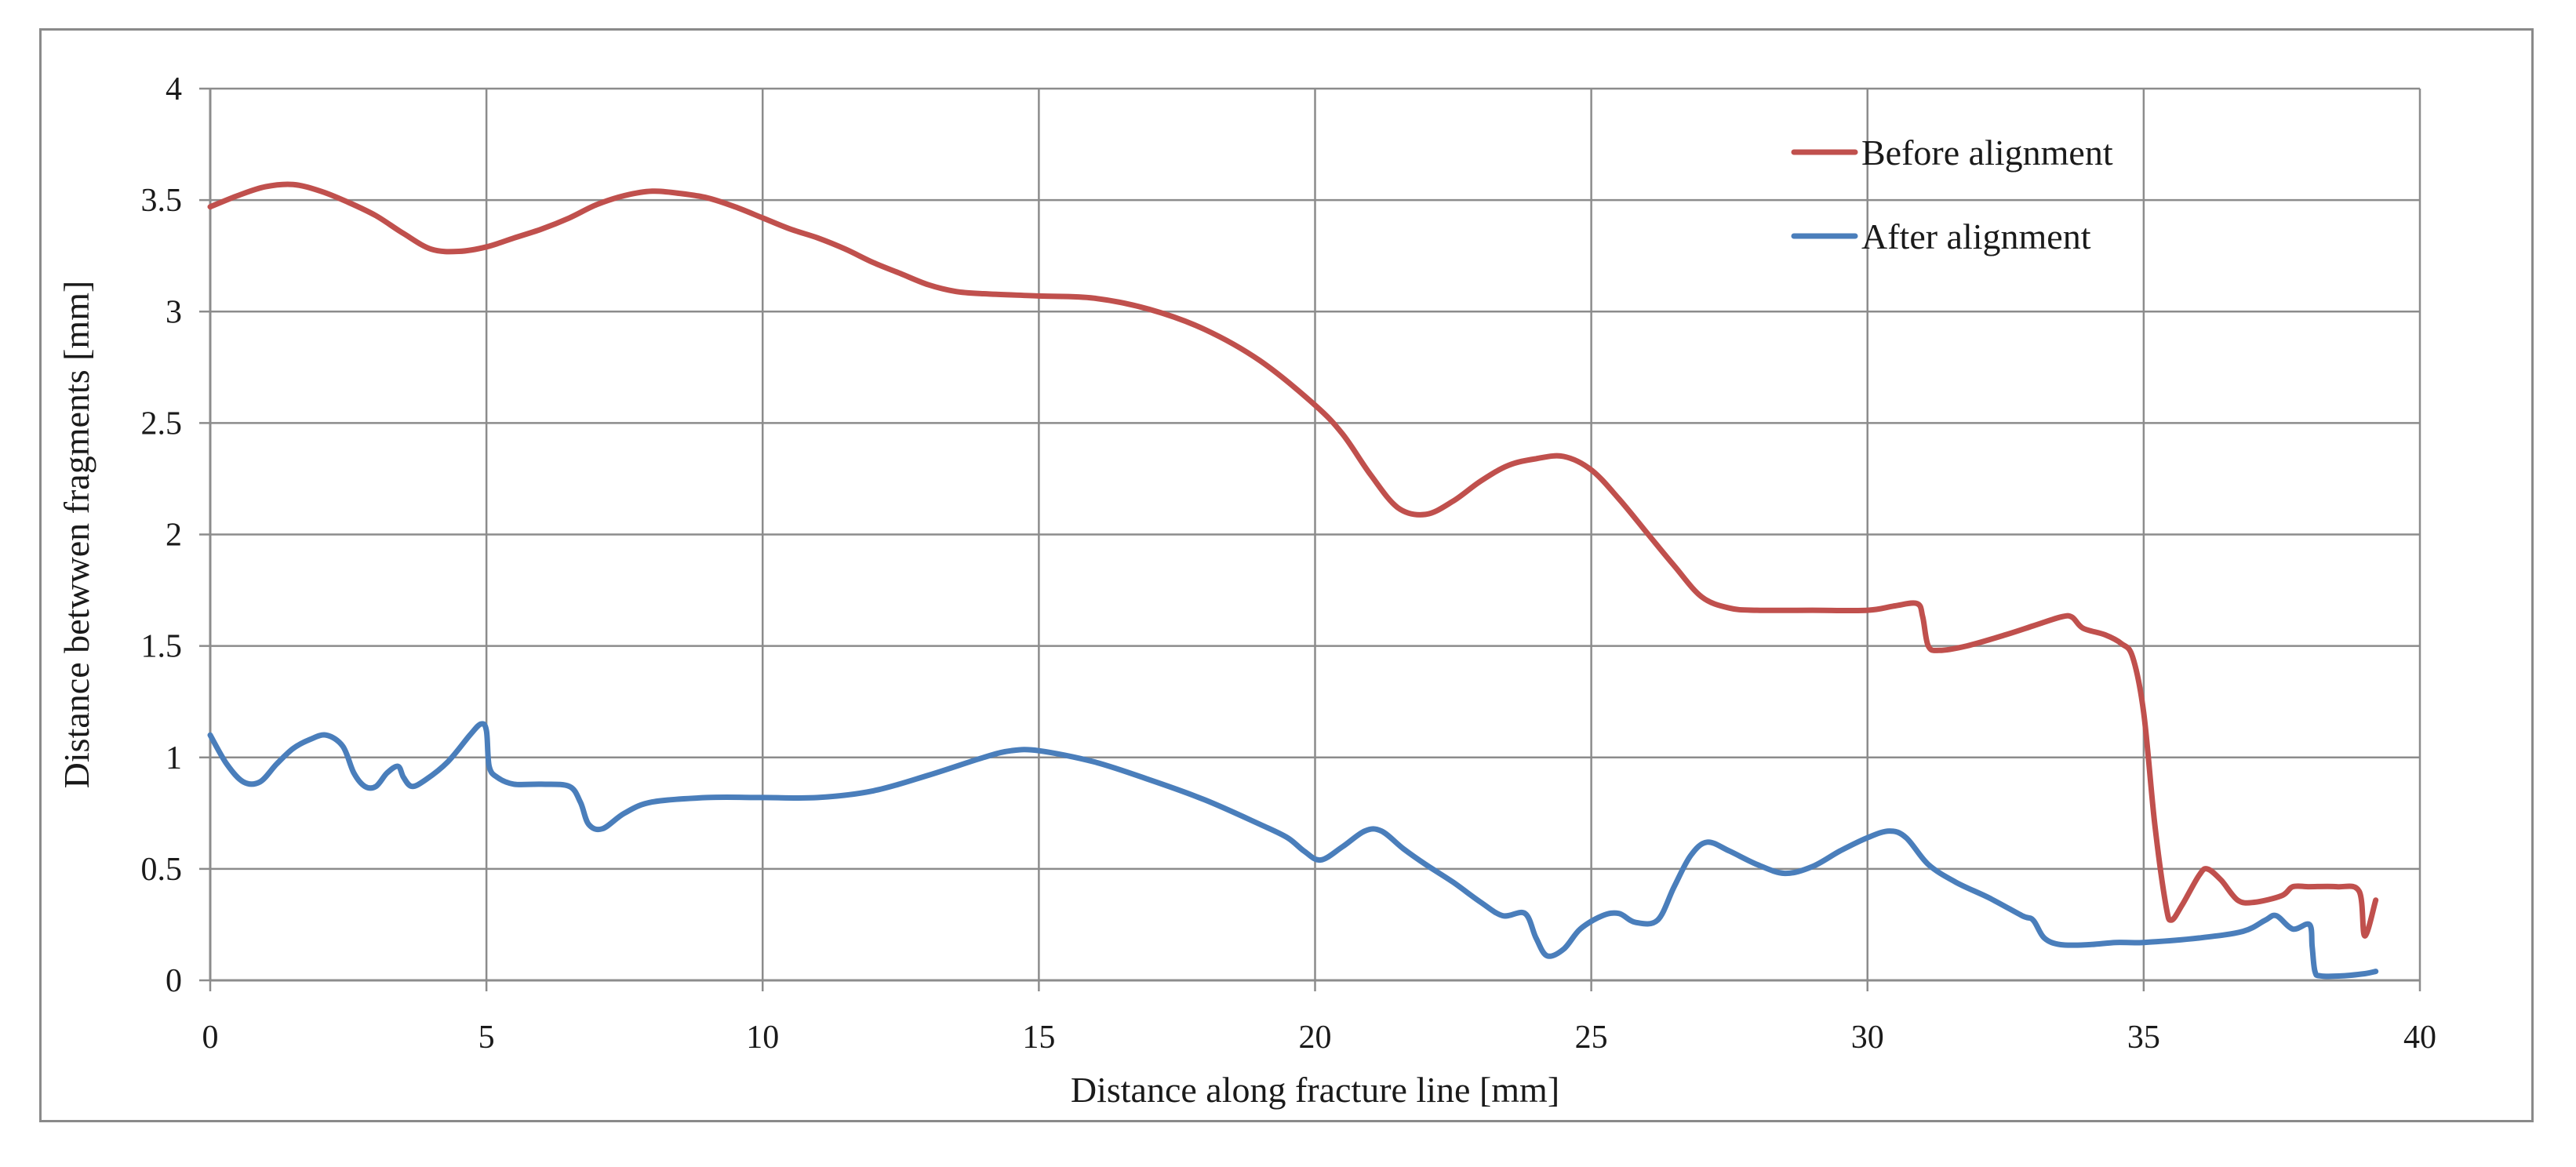  What do you see at coordinates (1987, 153) in the screenshot?
I see `legend-label-before-alignment: Before alignment` at bounding box center [1987, 153].